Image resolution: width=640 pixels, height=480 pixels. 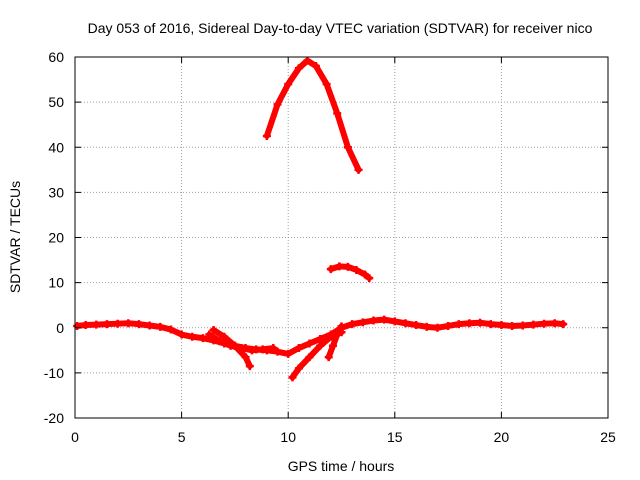 I want to click on series-peak-arc, so click(x=312, y=115).